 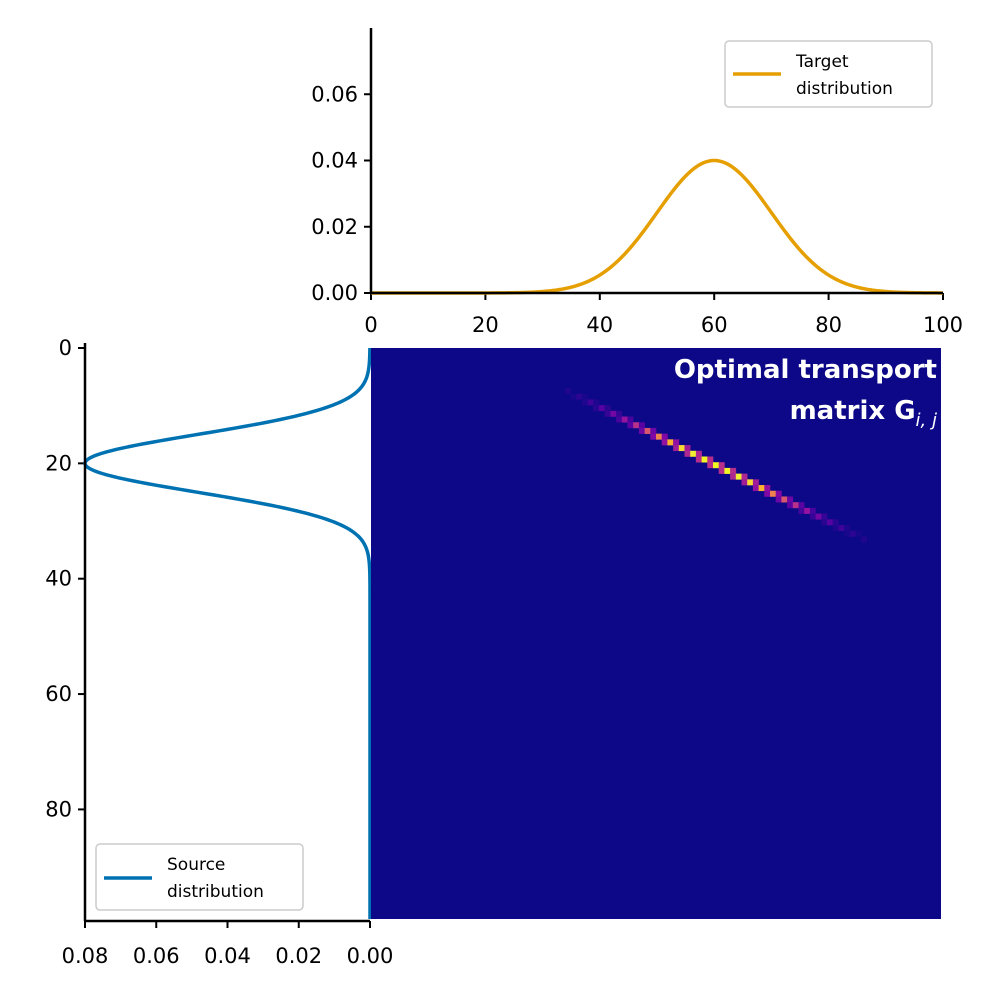 I want to click on top-y-tick-label: 0.00, so click(x=334, y=293).